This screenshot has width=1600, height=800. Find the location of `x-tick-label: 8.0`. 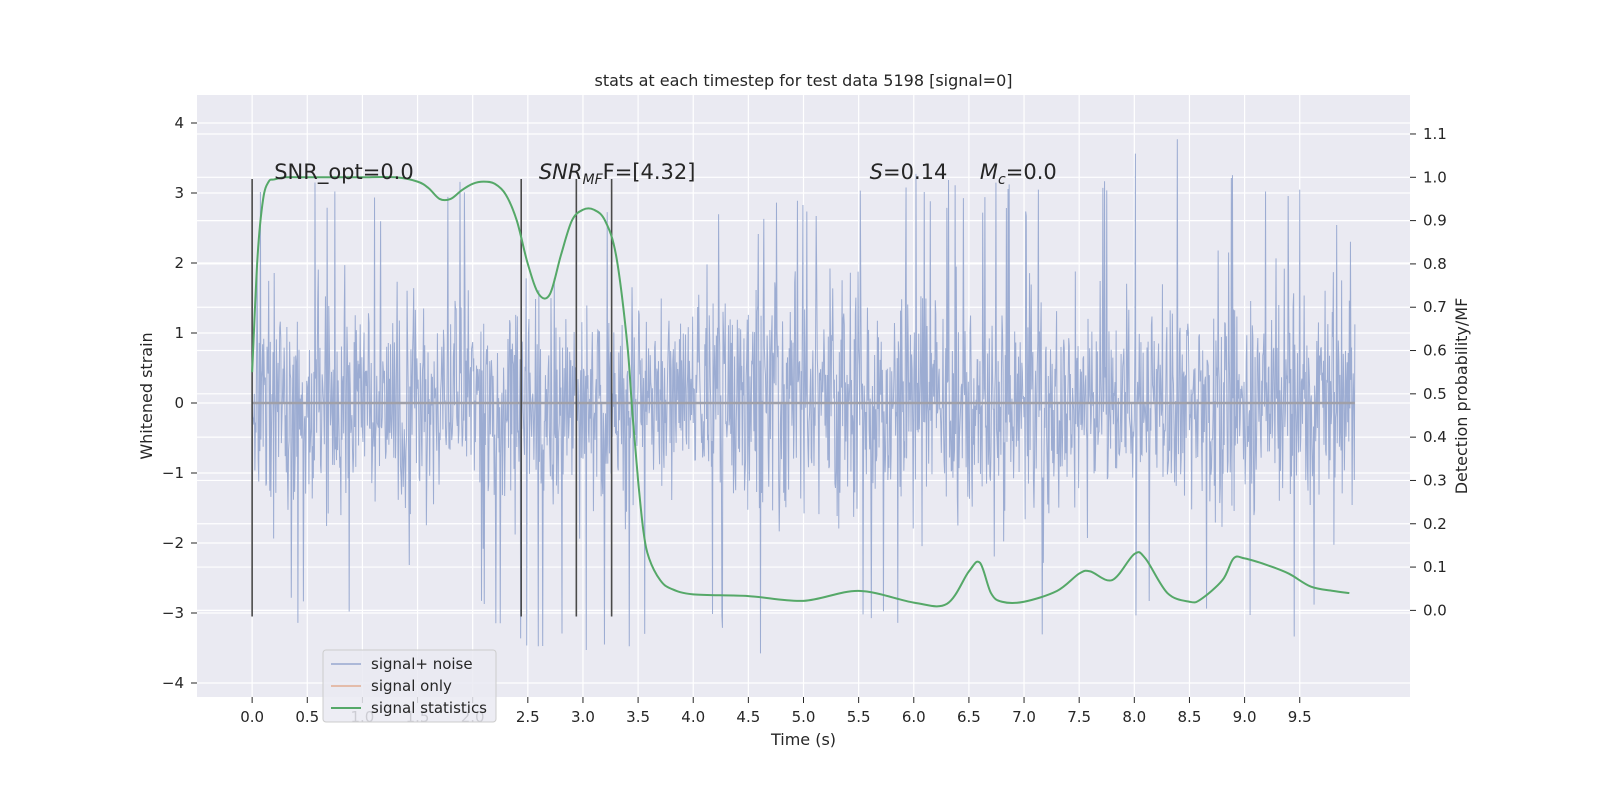

x-tick-label: 8.0 is located at coordinates (1134, 717).